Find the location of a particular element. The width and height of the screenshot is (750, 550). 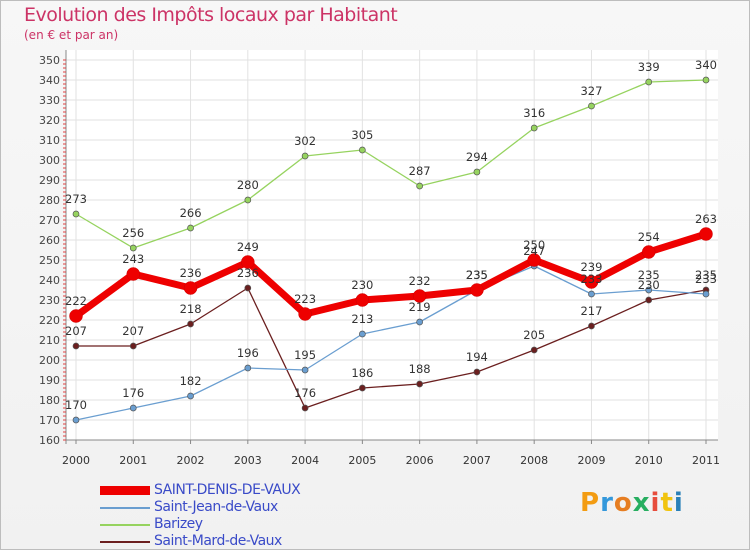

chart-subtitle: (en € et par an) is located at coordinates (71, 35).